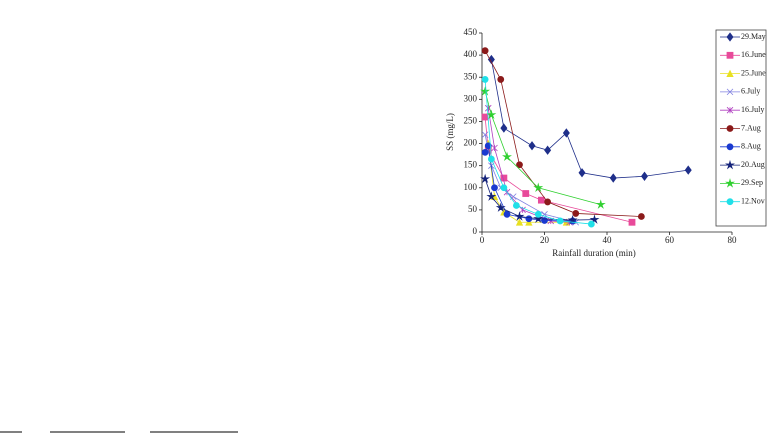  Describe the element at coordinates (482, 240) in the screenshot. I see `x-tick-label: 0` at that location.